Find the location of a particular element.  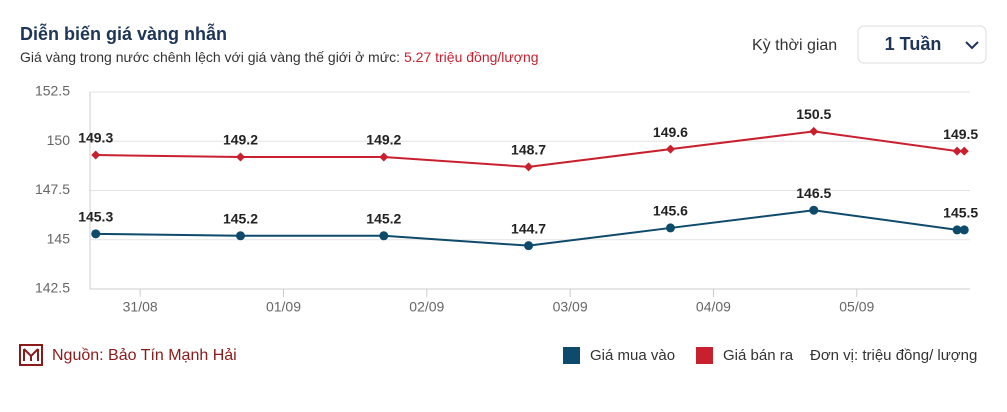

legend-label: Giá bán ra is located at coordinates (758, 355).